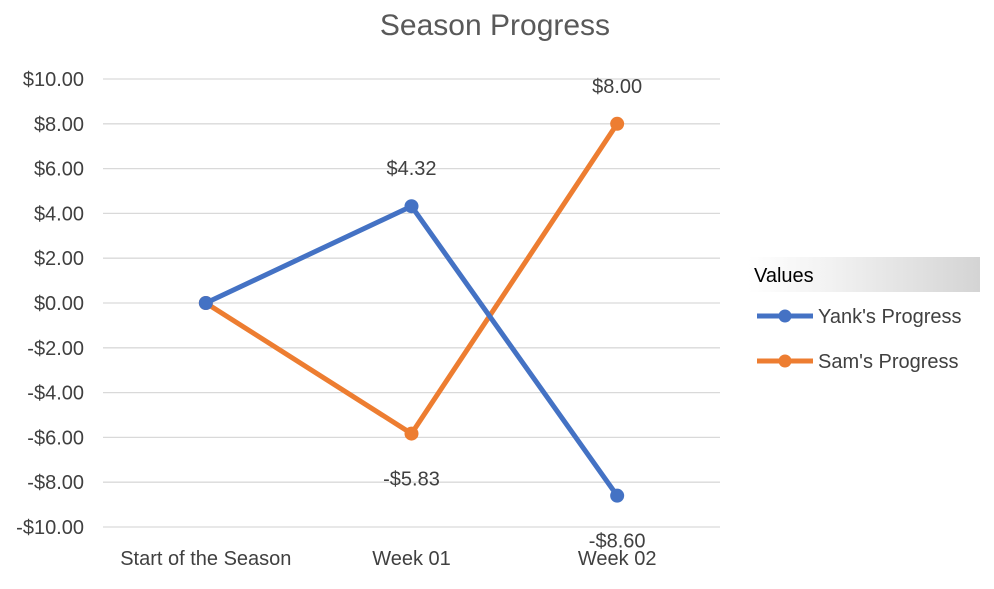 This screenshot has width=994, height=589. I want to click on x-axis-tick-labels: Start of the Season Week 01 Week 02, so click(388, 559).